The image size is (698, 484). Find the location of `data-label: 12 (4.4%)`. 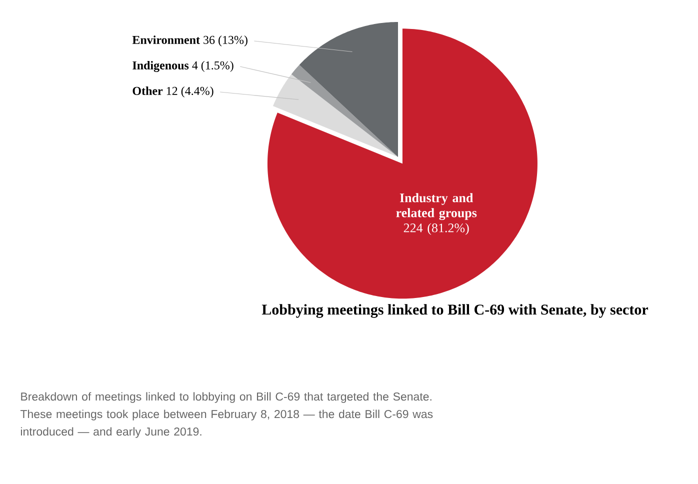

data-label: 12 (4.4%) is located at coordinates (190, 92).